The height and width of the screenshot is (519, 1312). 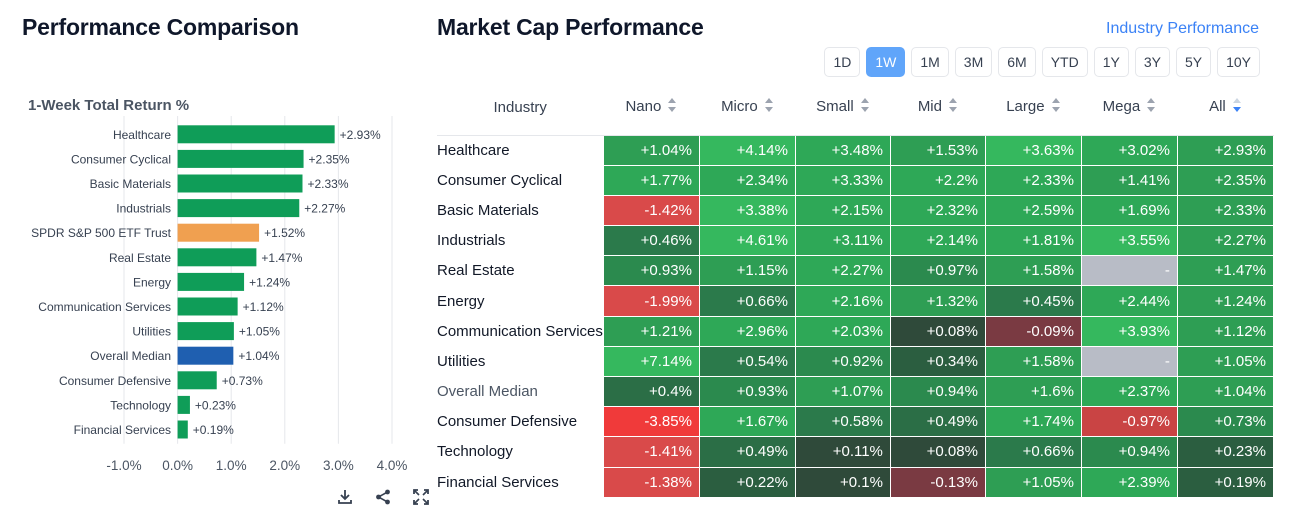 I want to click on value-cell: +1.58%, so click(x=1033, y=361).